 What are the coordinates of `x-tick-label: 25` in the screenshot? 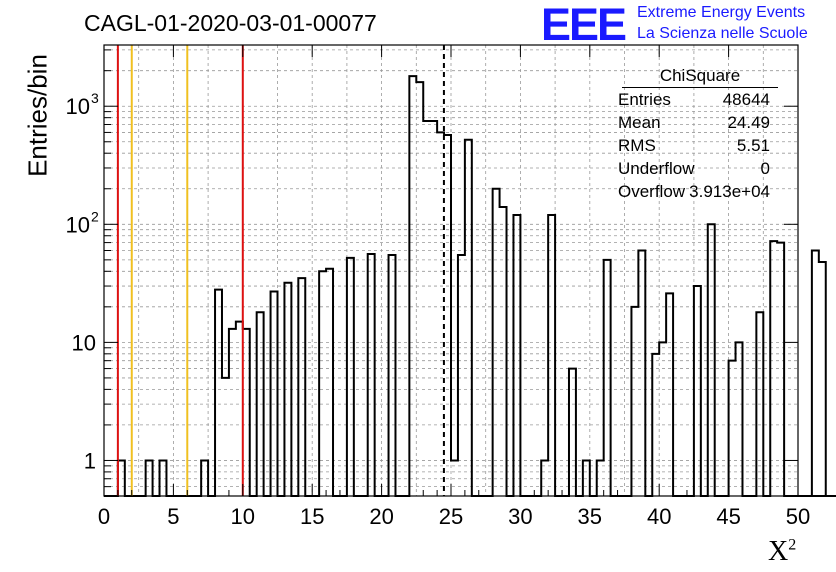 It's located at (451, 516).